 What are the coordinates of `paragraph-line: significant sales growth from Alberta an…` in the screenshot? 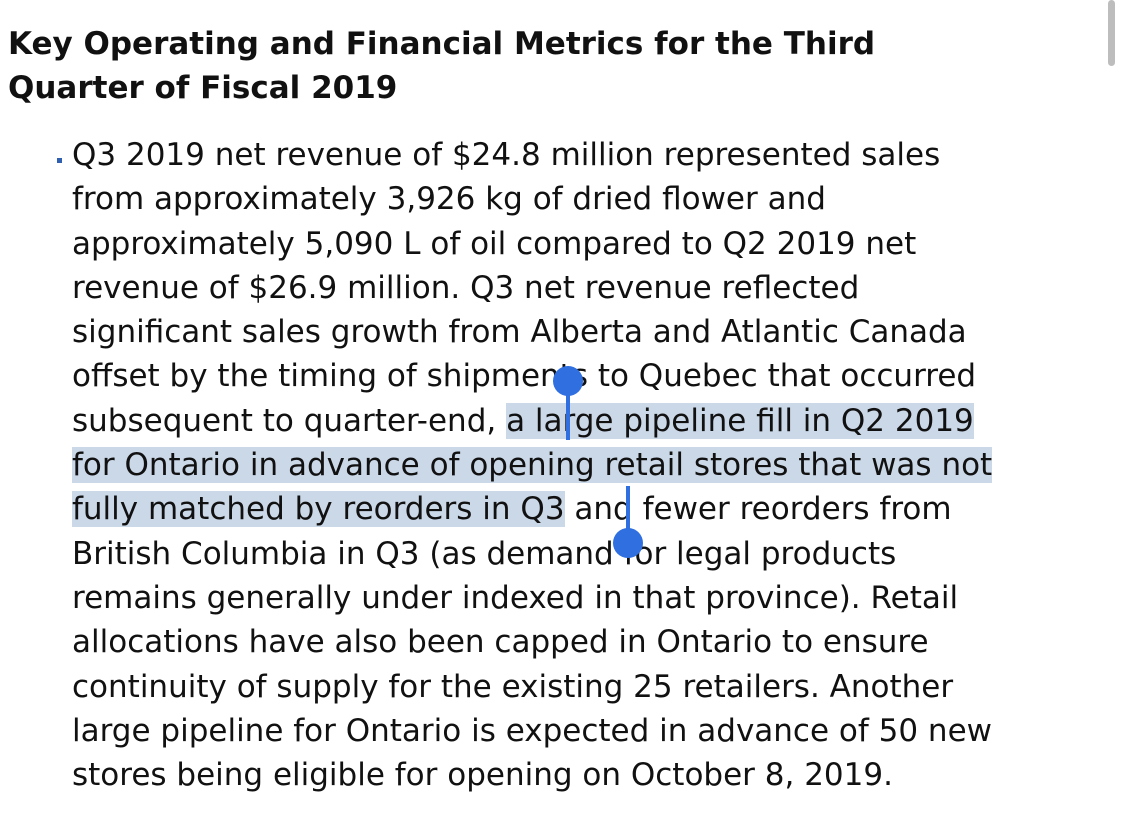 It's located at (519, 332).